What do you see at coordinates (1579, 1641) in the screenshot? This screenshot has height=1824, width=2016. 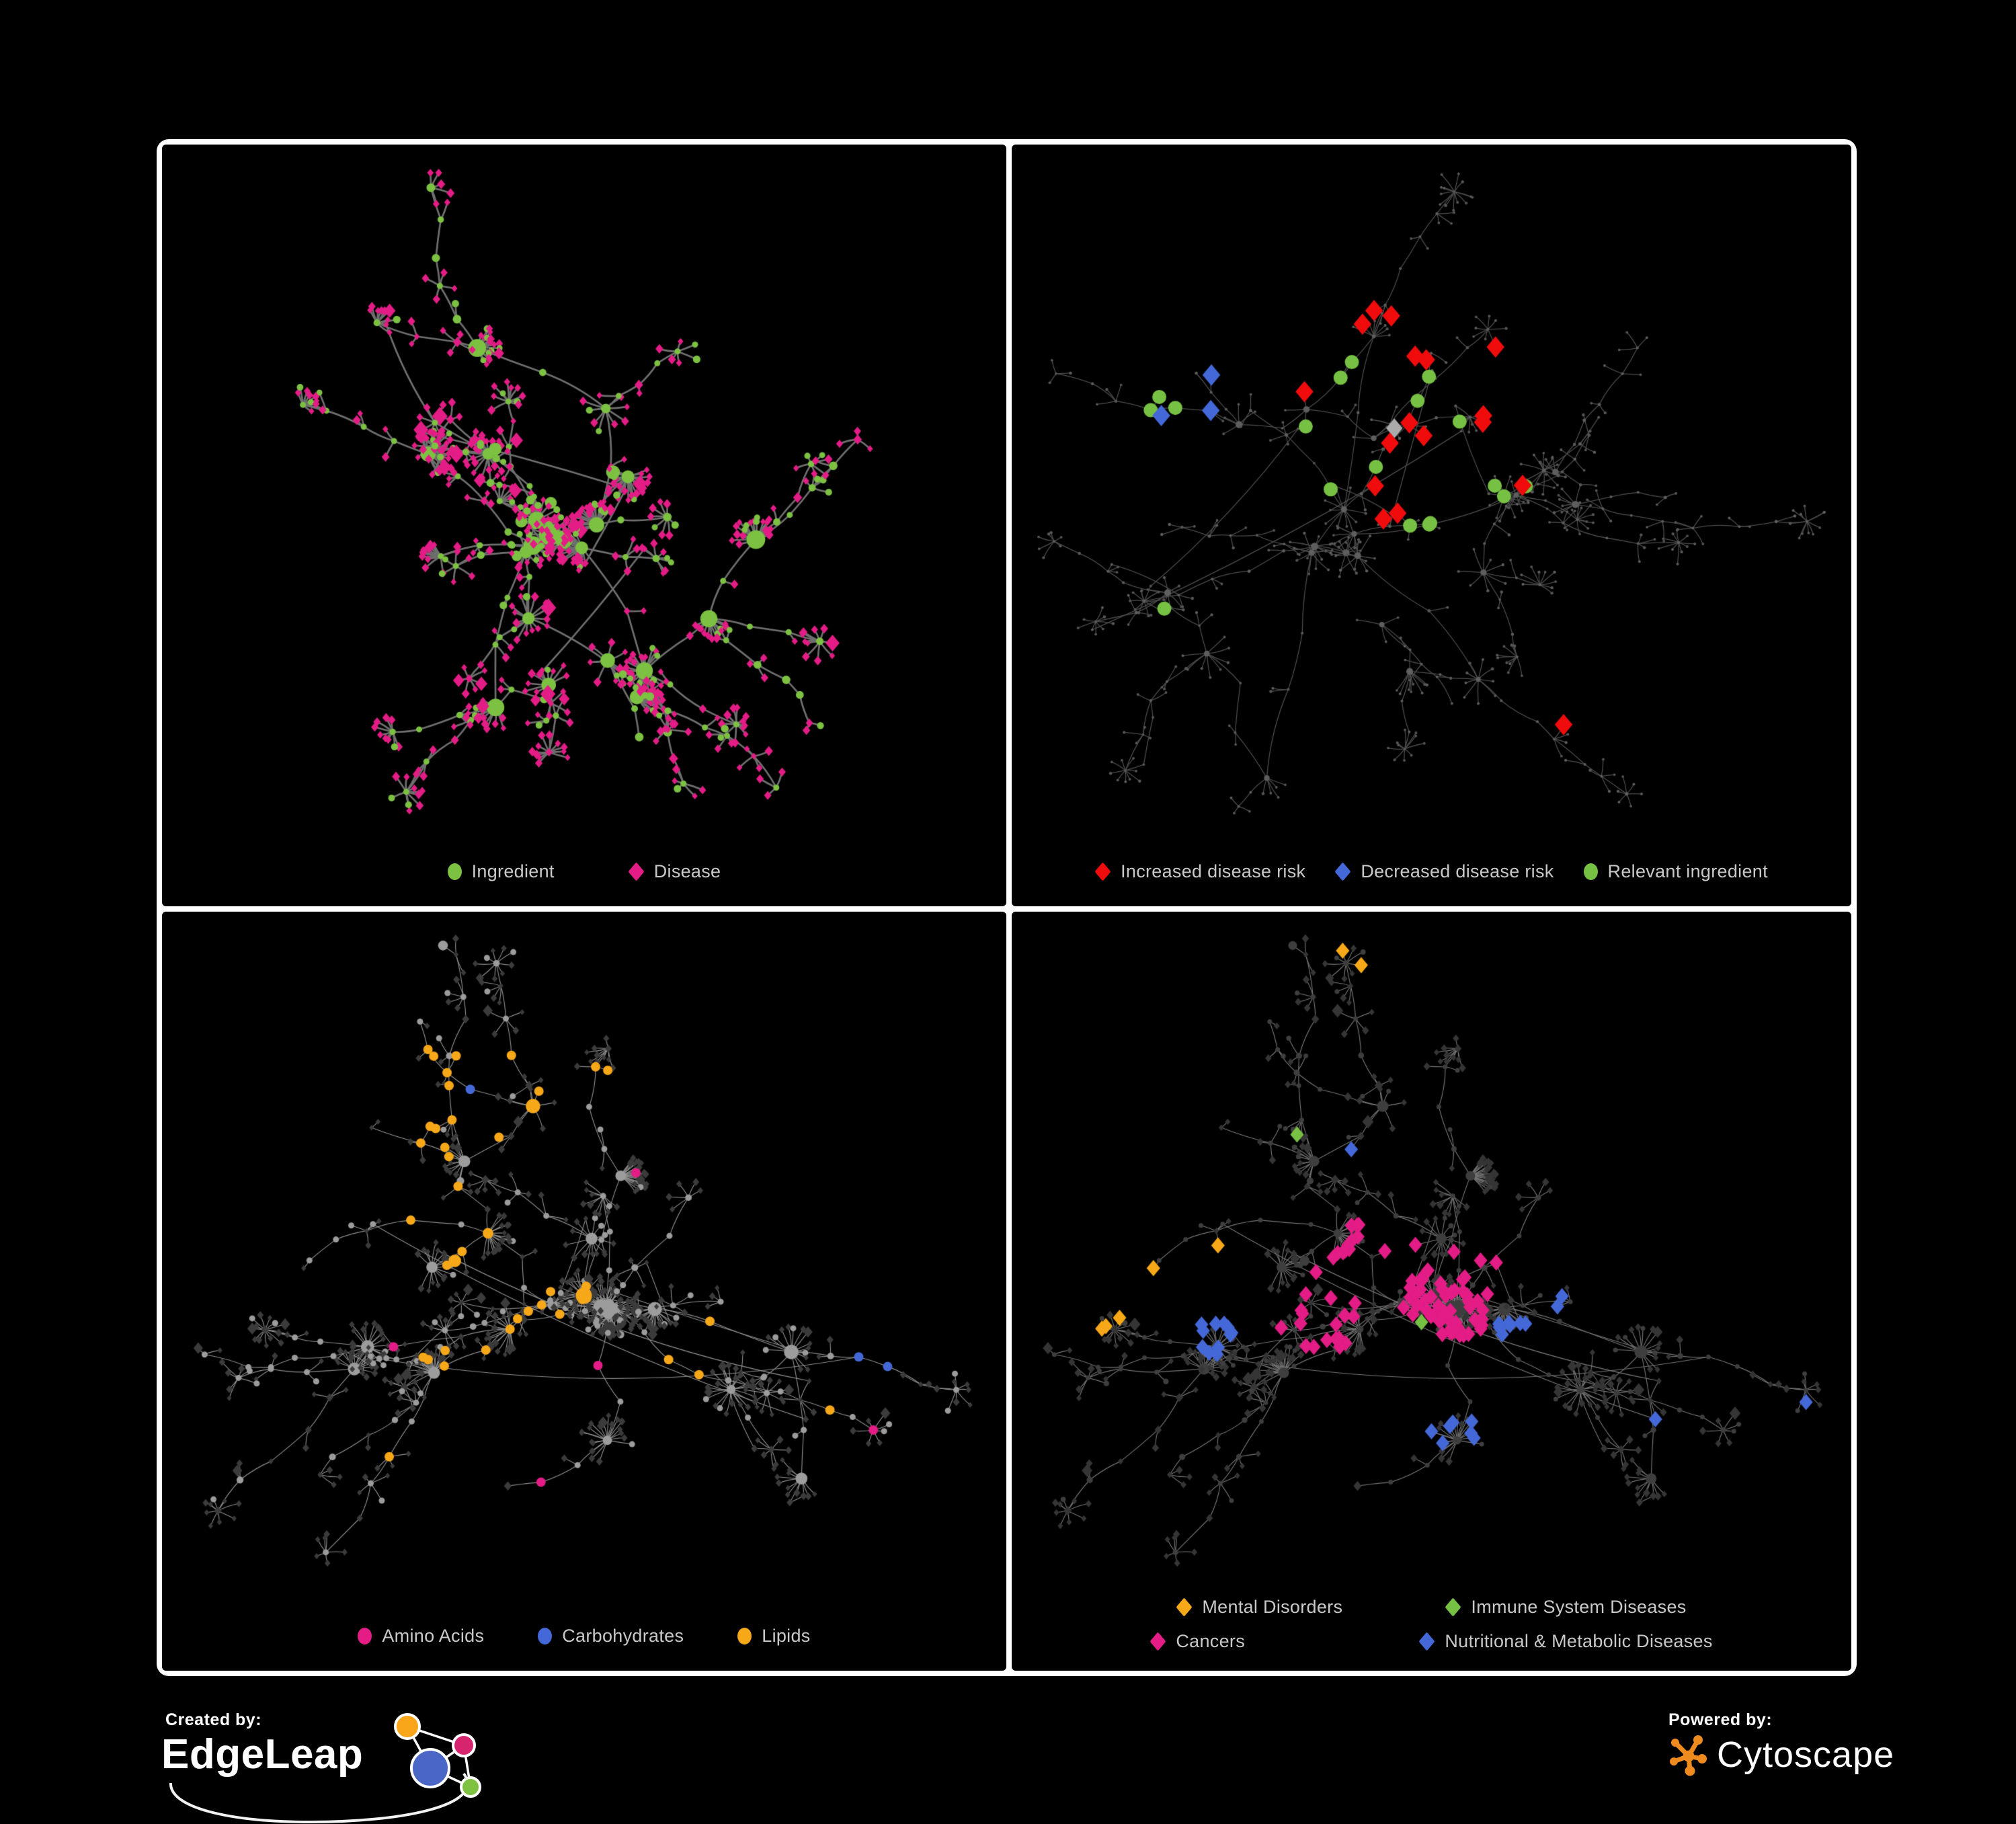 I see `legend-label: Nutritional & Metabolic Diseases` at bounding box center [1579, 1641].